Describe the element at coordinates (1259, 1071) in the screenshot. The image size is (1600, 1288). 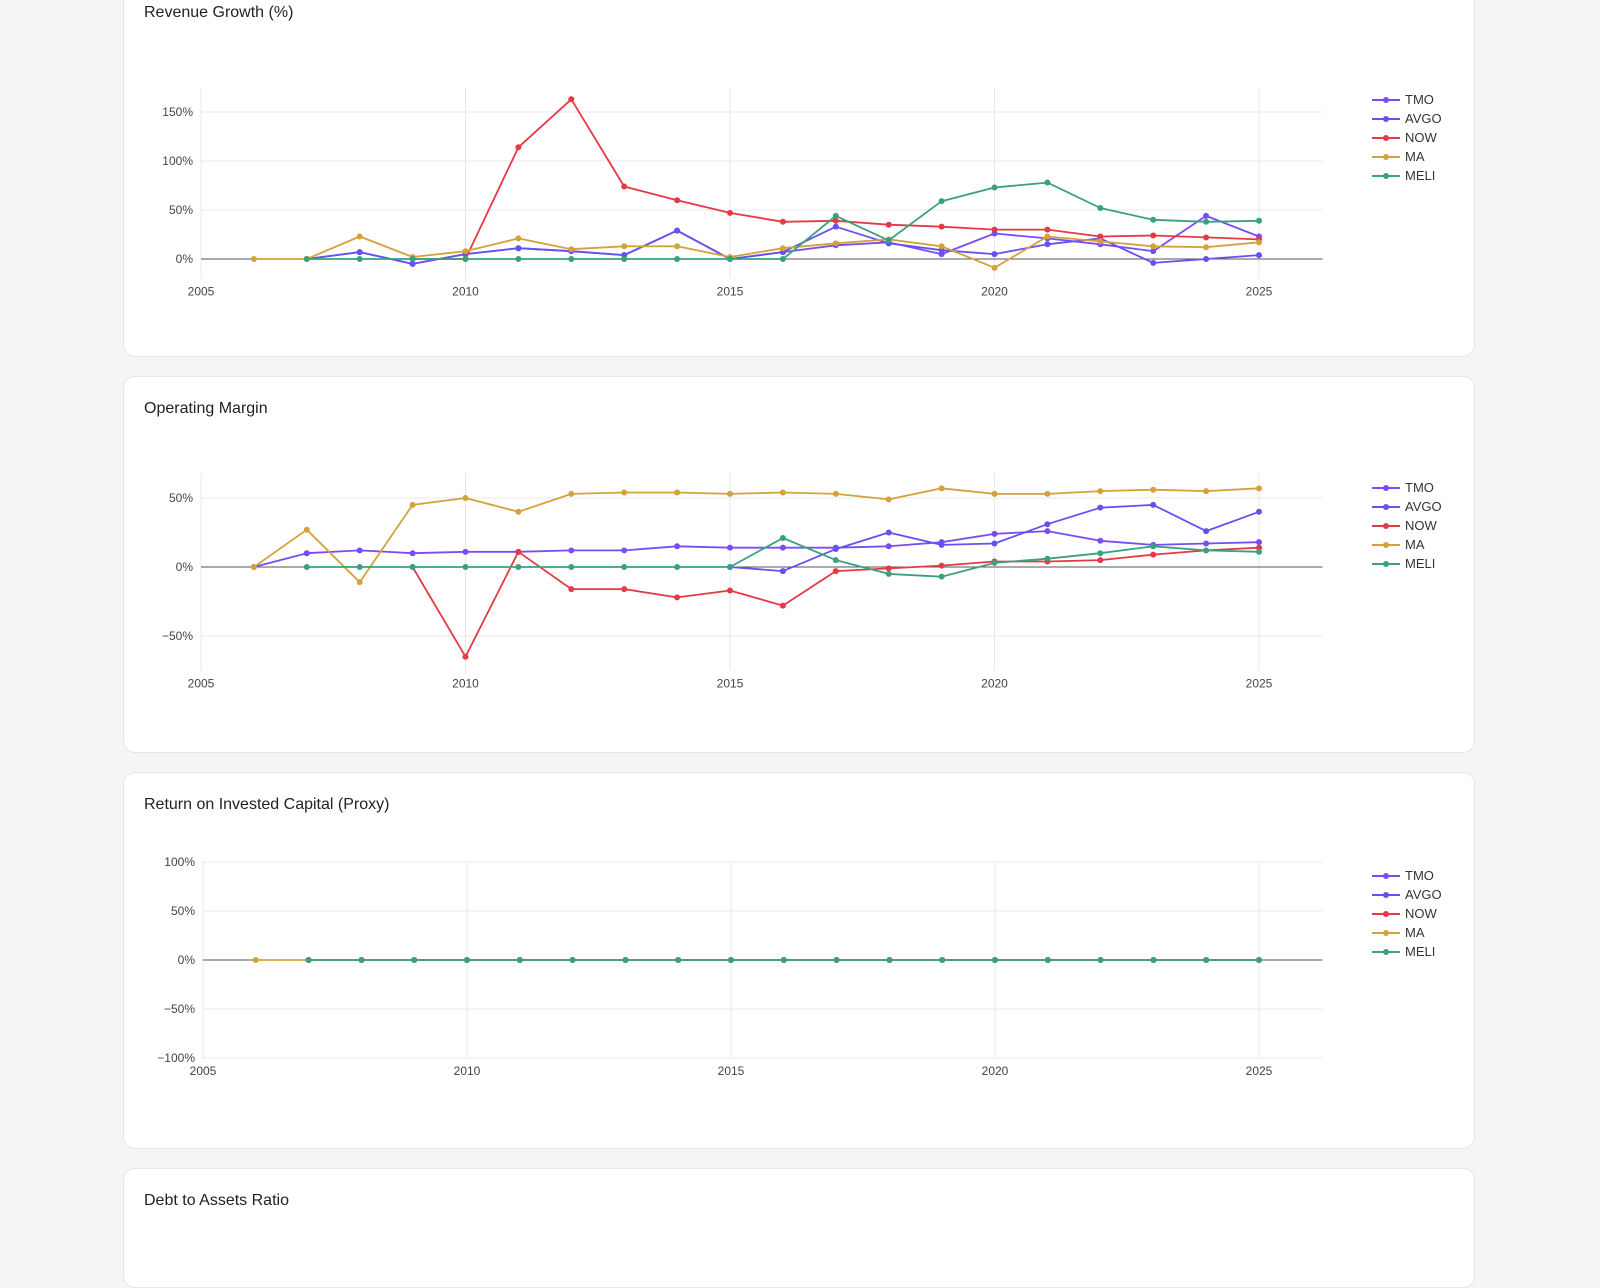
I see `x-tick-label: 2025` at that location.